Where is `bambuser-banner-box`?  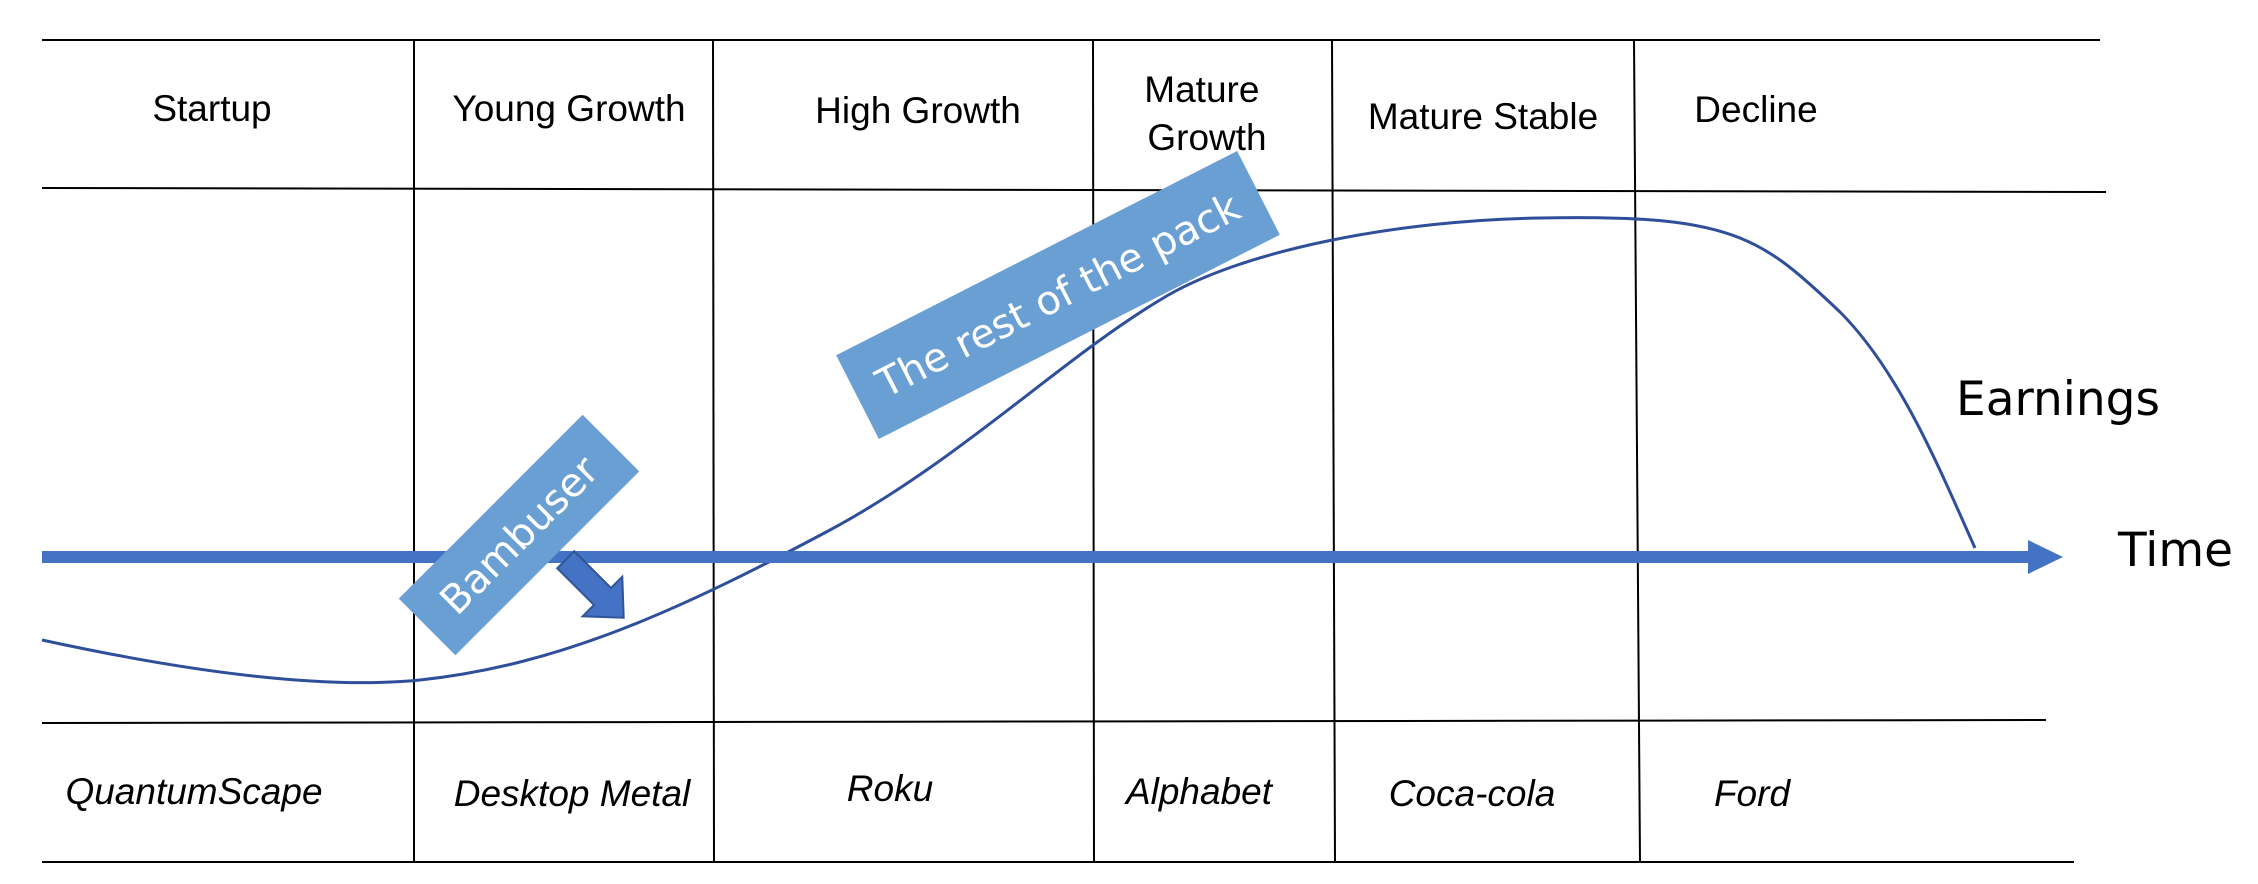
bambuser-banner-box is located at coordinates (519, 535).